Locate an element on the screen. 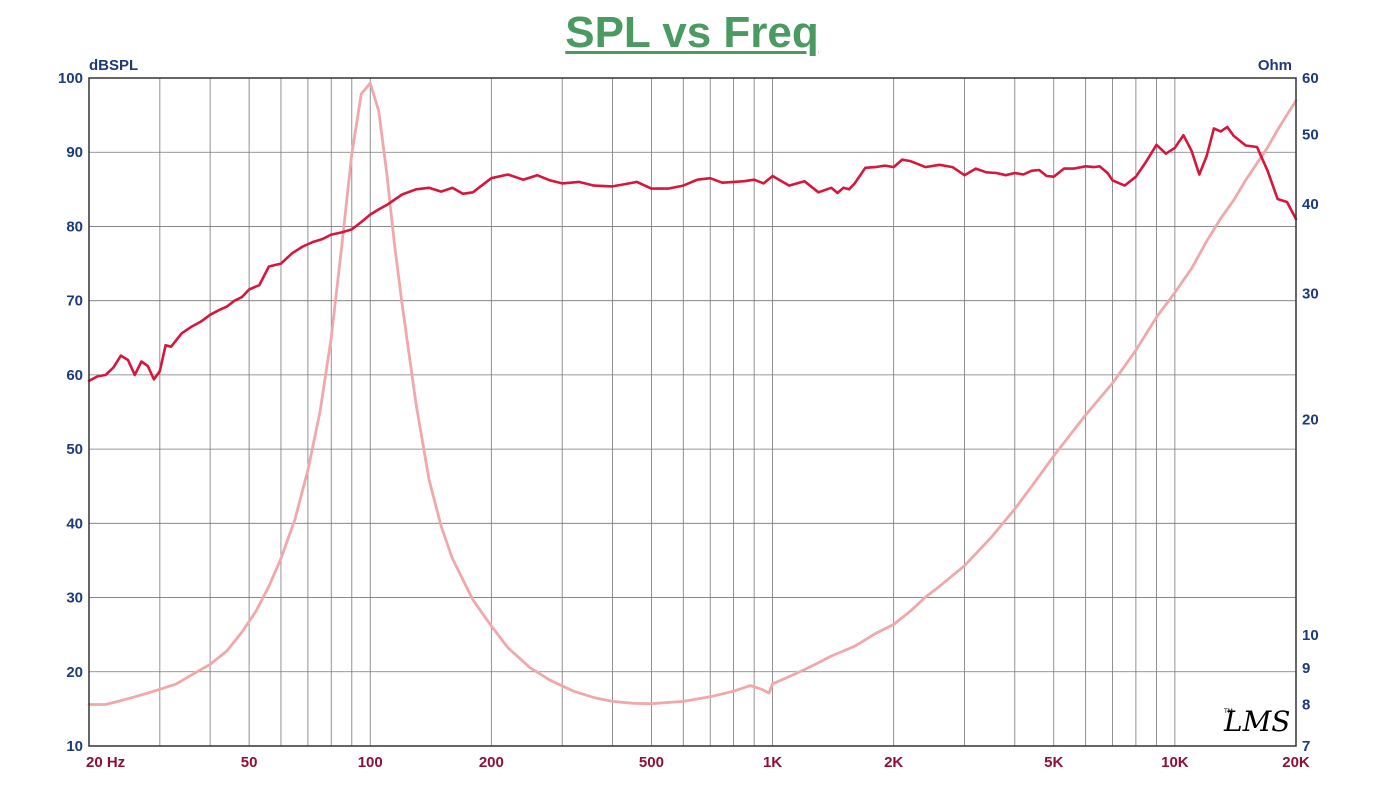 The width and height of the screenshot is (1384, 798). y-left-tick-label: 60 is located at coordinates (74, 375).